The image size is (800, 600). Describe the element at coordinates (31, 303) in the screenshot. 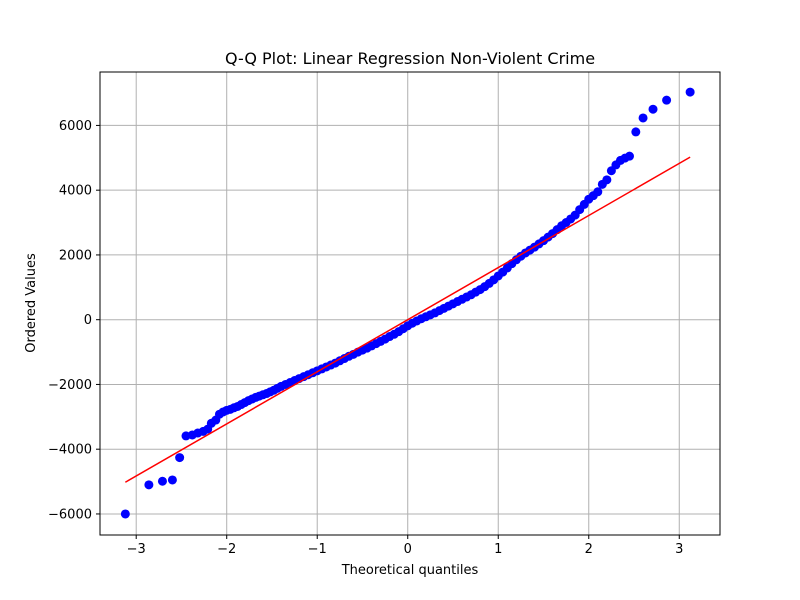

I see `y-axis-label: Ordered Values` at that location.